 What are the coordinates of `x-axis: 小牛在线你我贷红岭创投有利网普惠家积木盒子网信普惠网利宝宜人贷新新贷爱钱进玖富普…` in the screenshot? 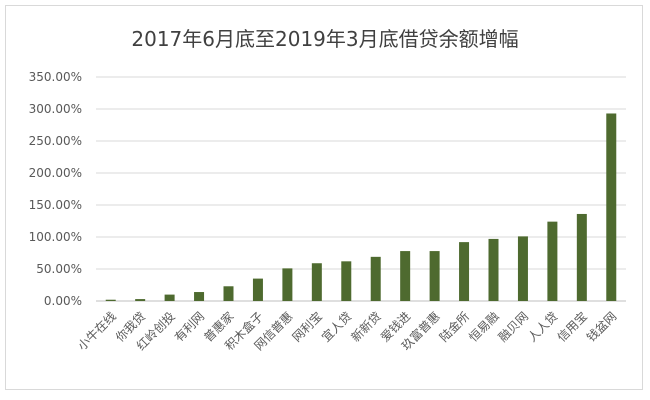 It's located at (346, 331).